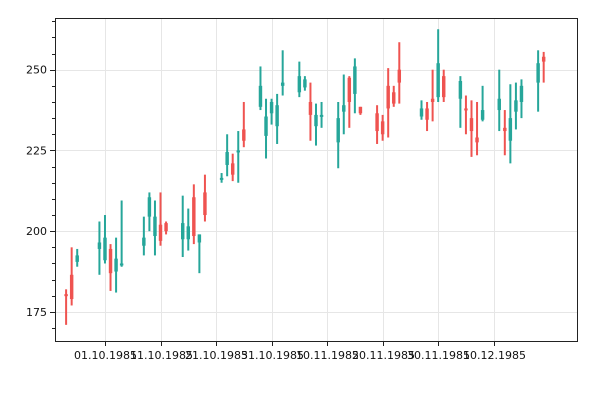 Image resolution: width=600 pixels, height=400 pixels. I want to click on x-tick-label: 10.11.1985, so click(327, 355).